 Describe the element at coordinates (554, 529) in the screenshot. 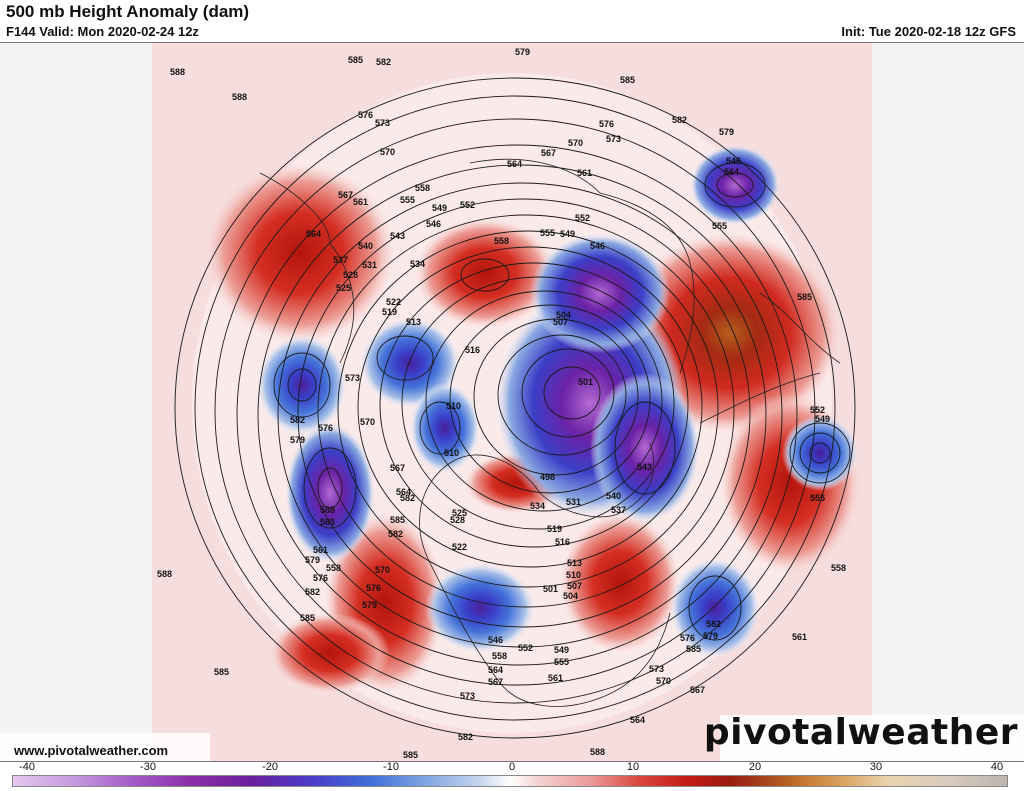

I see `contour-label: 519` at that location.